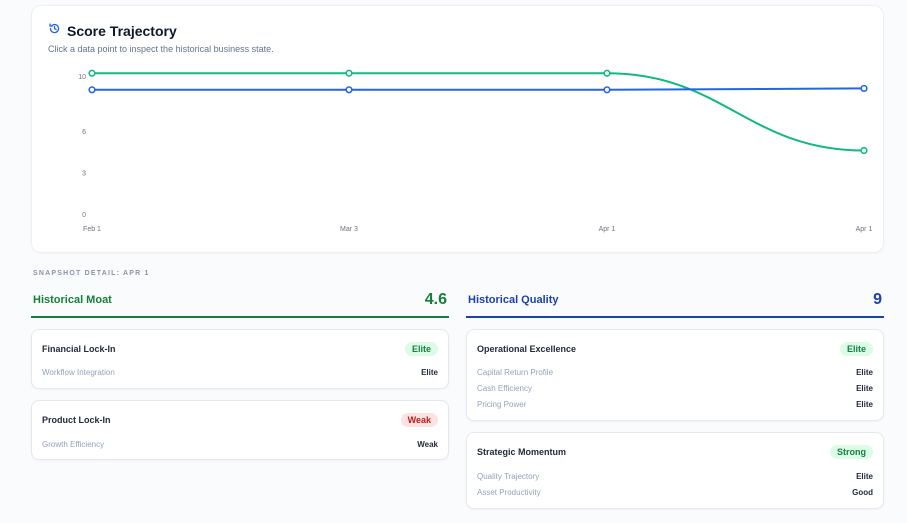 The height and width of the screenshot is (523, 907). I want to click on moat-title: Historical Moat, so click(72, 300).